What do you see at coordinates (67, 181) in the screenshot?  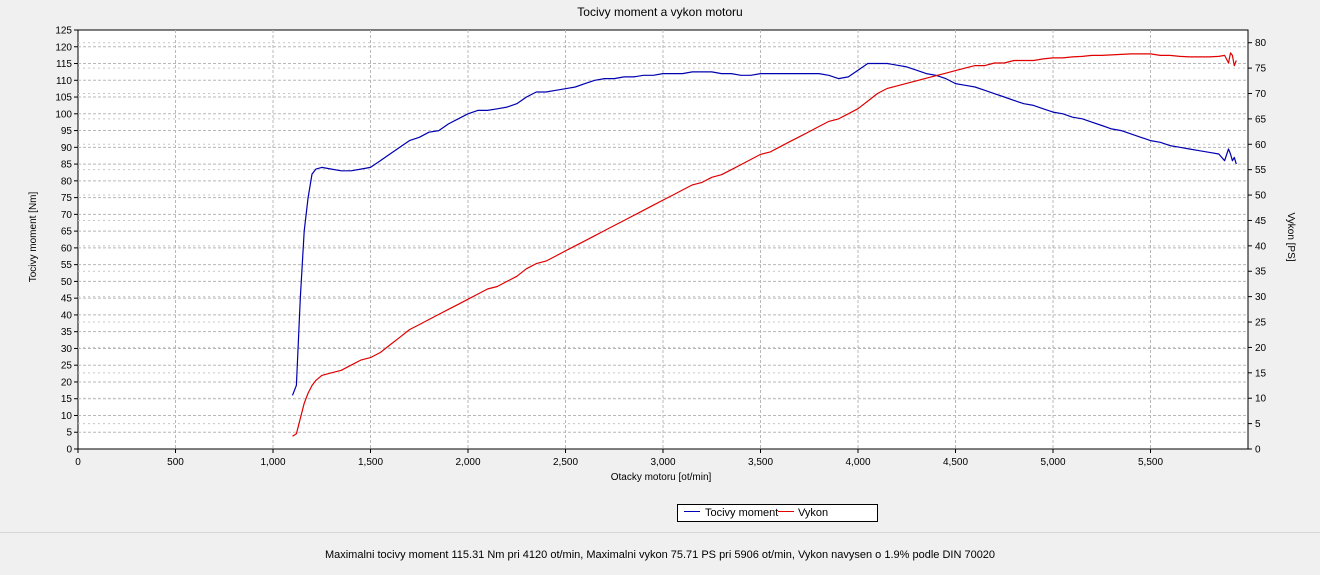 I see `y-tick-label: 80` at bounding box center [67, 181].